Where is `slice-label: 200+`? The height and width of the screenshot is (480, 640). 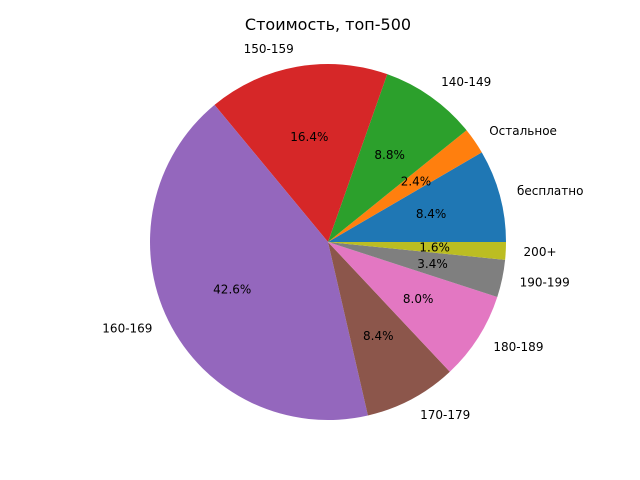
slice-label: 200+ is located at coordinates (540, 252).